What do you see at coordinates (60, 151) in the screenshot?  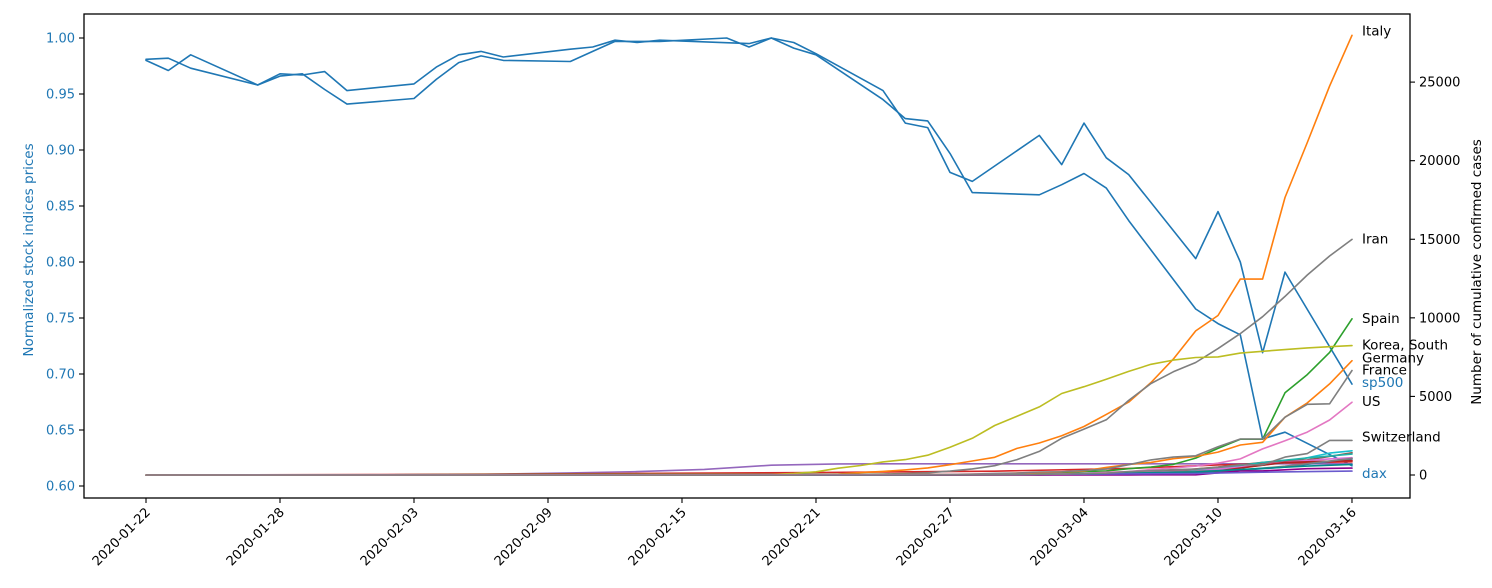 I see `y-left-tick-label: 0.90` at bounding box center [60, 151].